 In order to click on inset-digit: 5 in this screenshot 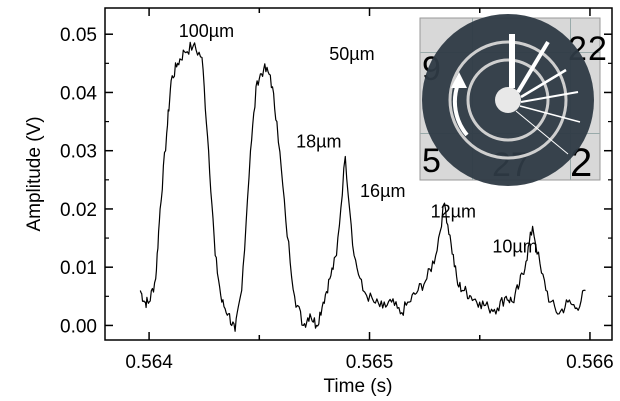, I will do `click(431, 161)`.